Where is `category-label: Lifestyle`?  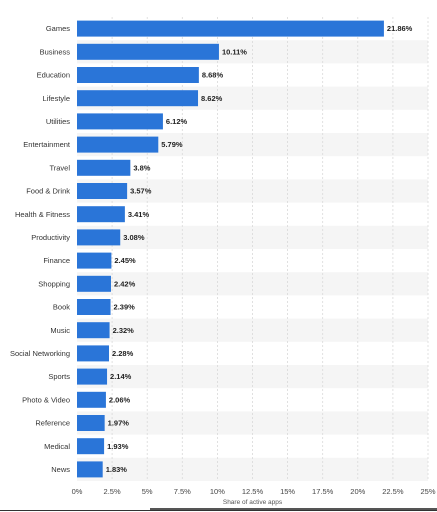 category-label: Lifestyle is located at coordinates (56, 98).